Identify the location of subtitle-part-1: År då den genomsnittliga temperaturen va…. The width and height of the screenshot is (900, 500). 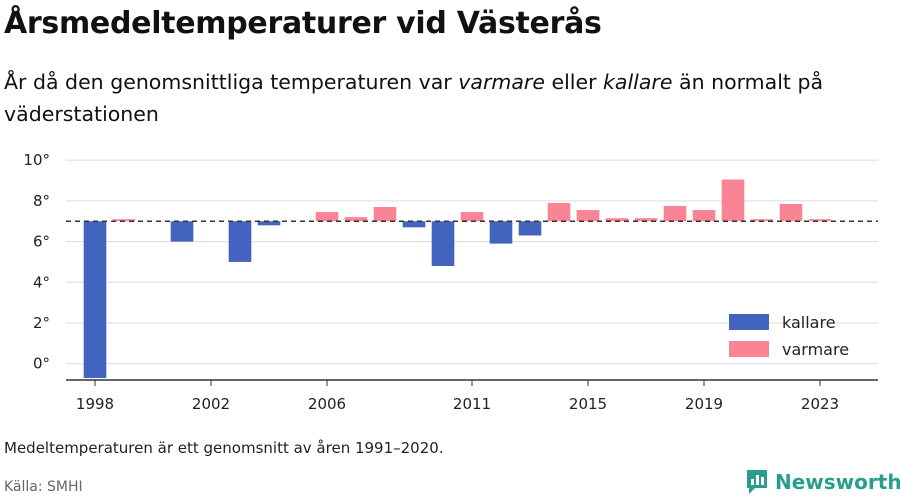
(231, 82).